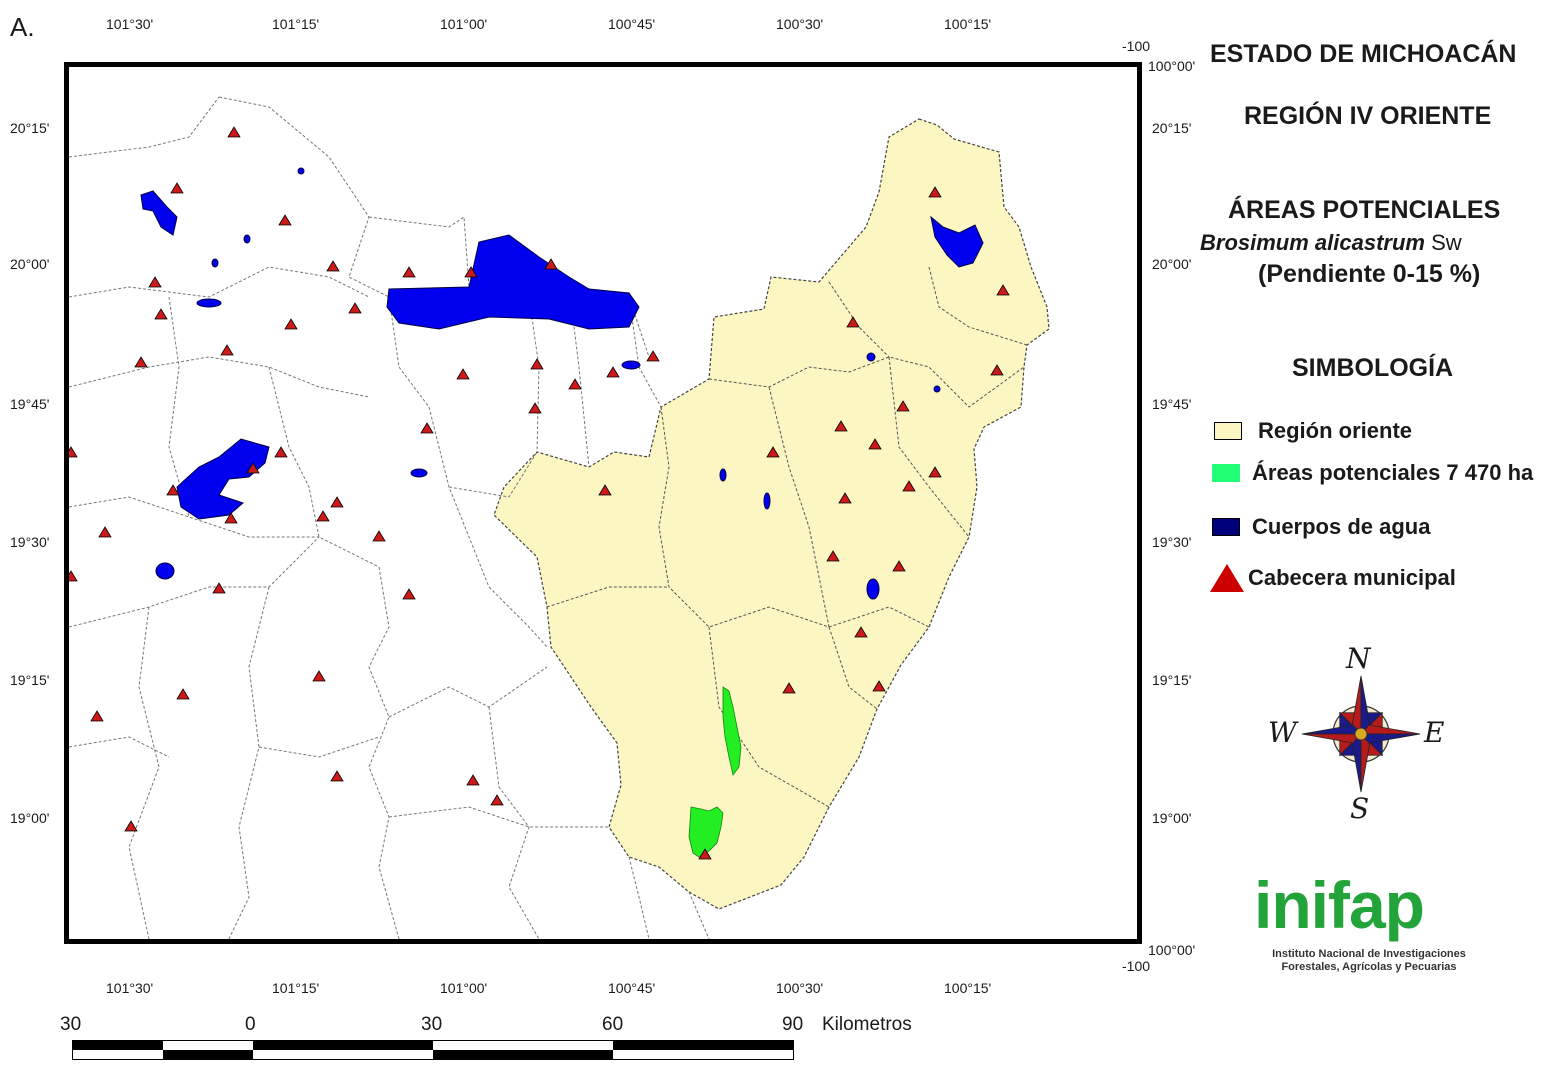 Image resolution: width=1566 pixels, height=1083 pixels. I want to click on logo-name: inifap, so click(1339, 905).